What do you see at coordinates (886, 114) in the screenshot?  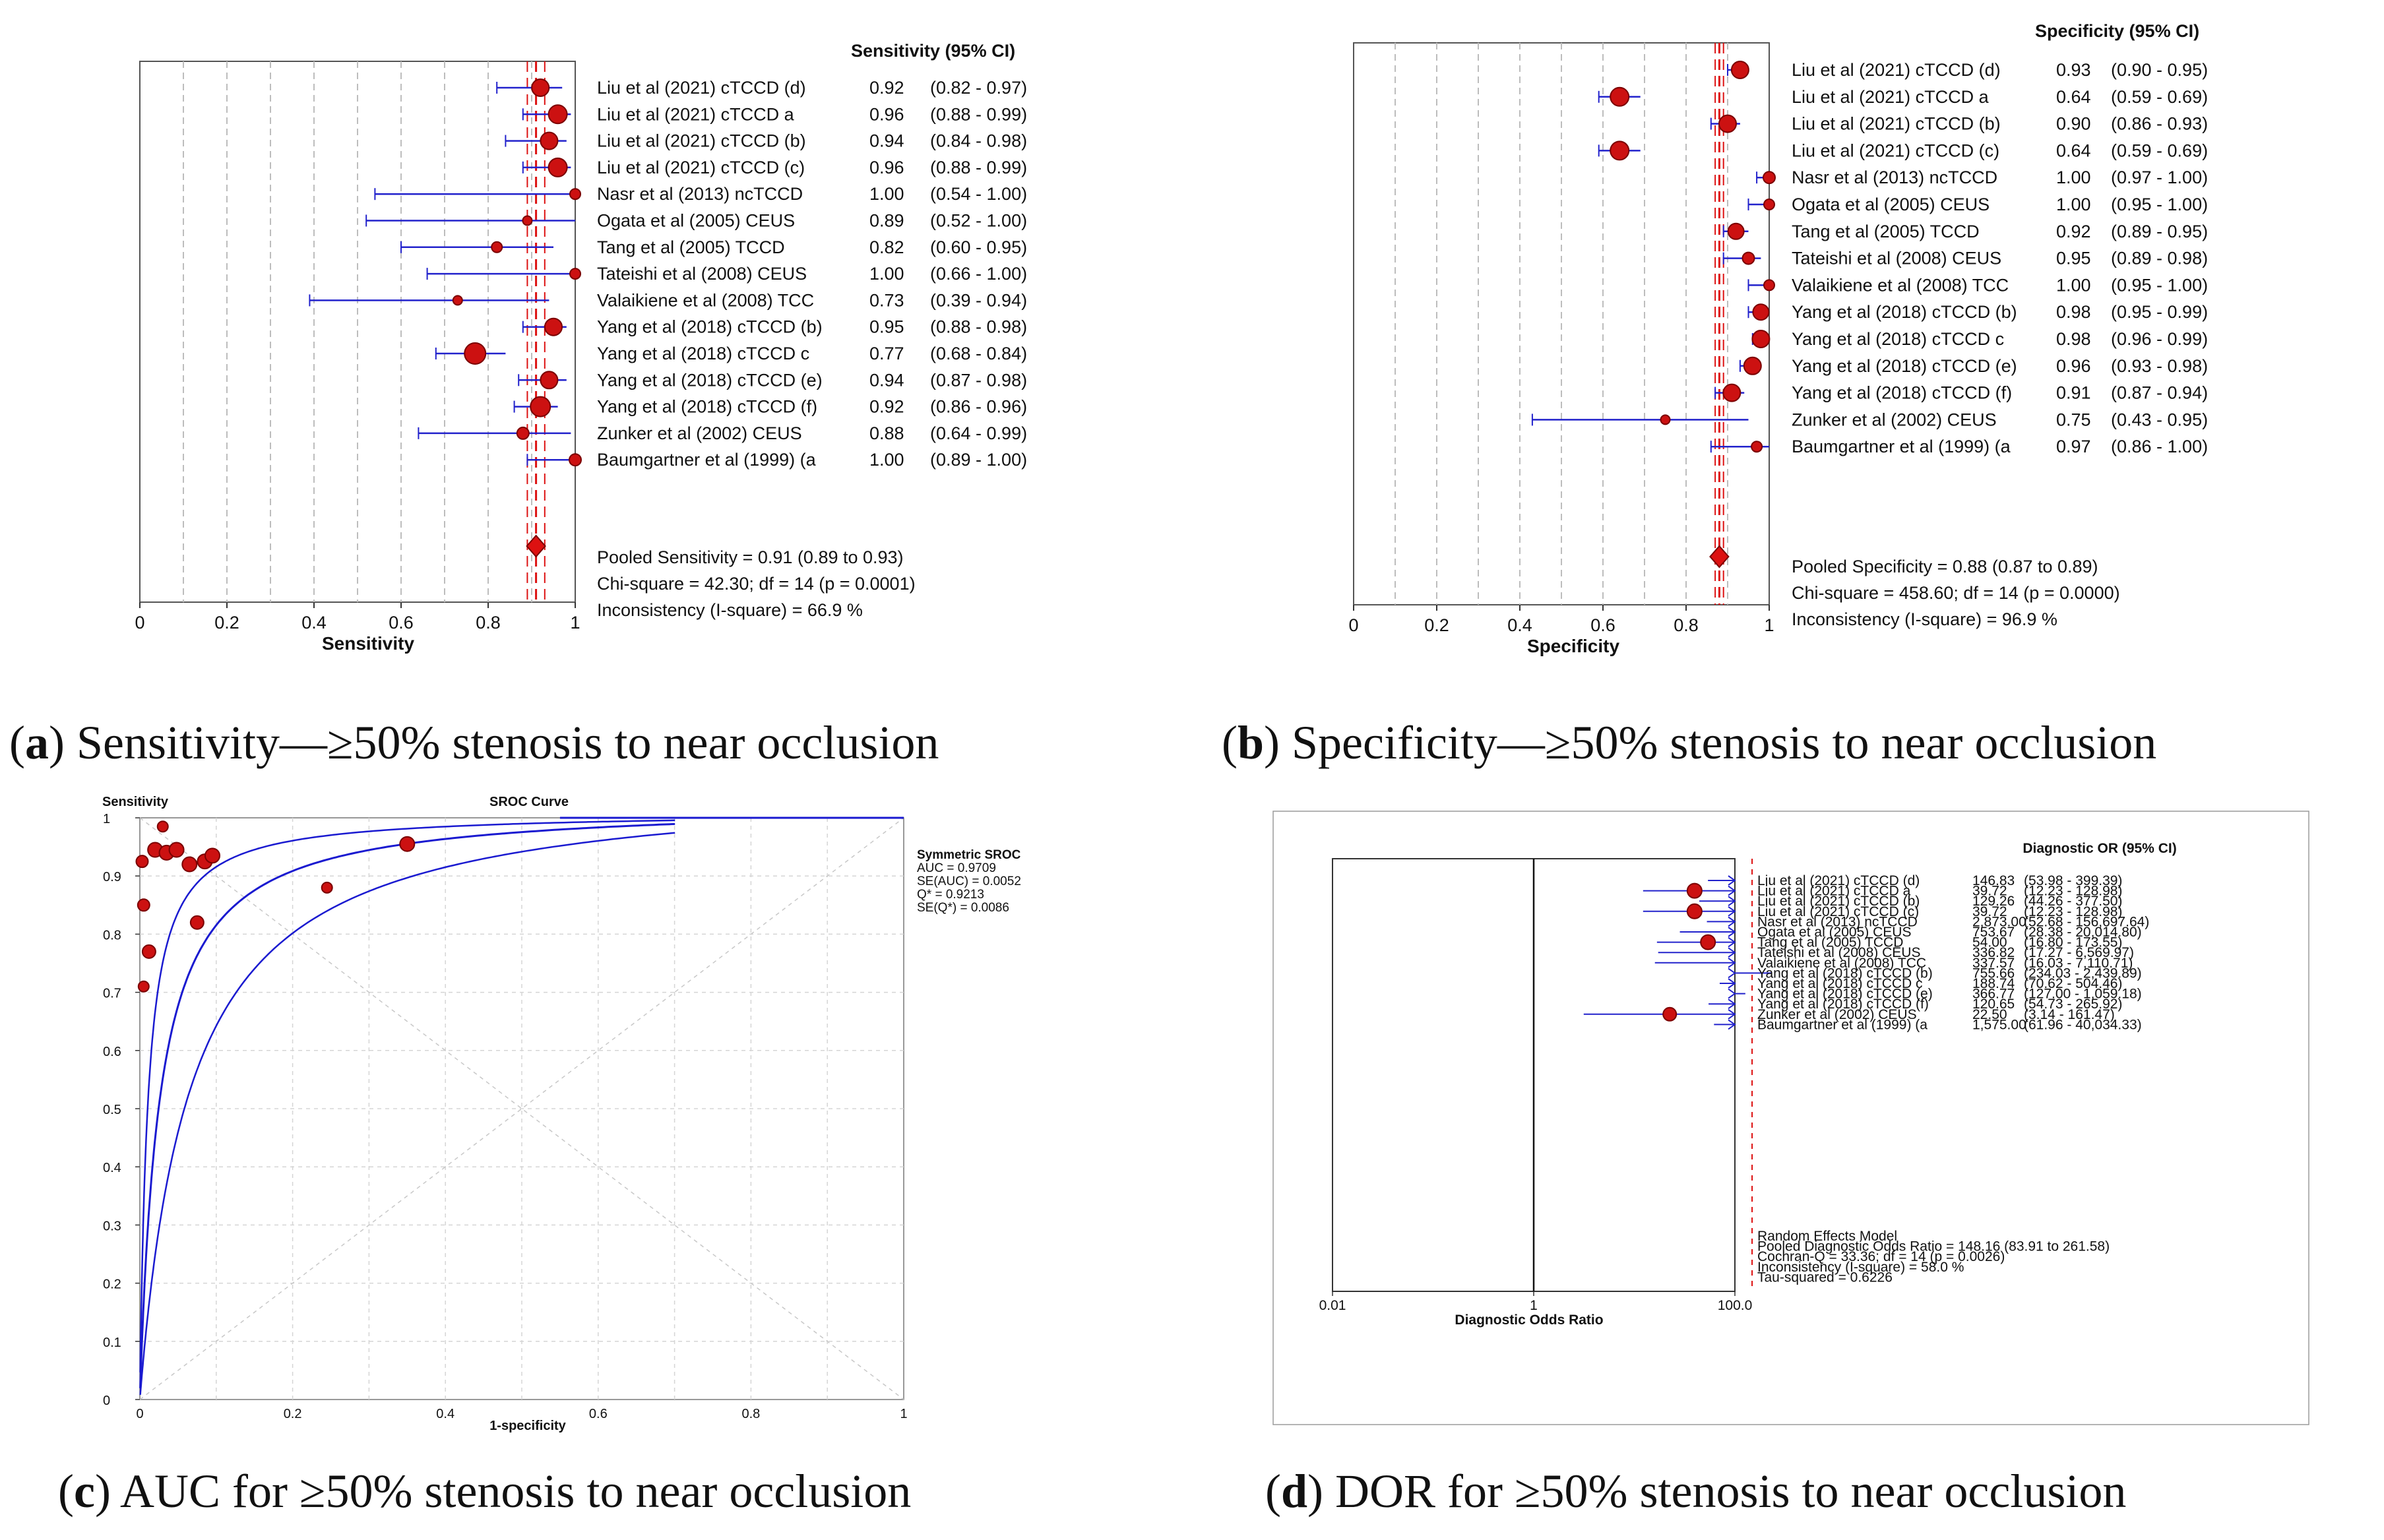 I see `study-estimate: 0.96` at bounding box center [886, 114].